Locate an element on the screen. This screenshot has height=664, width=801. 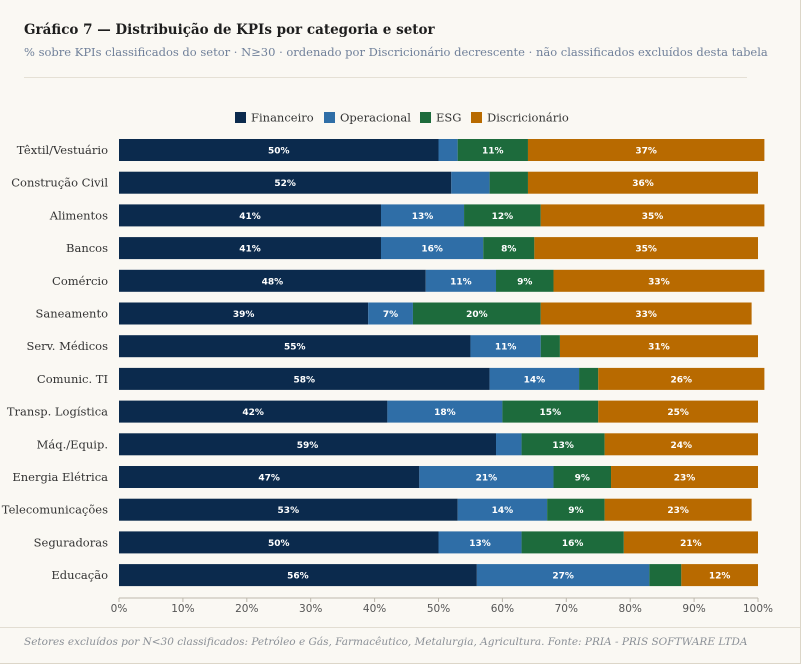
category-label: Bancos is located at coordinates (87, 248).